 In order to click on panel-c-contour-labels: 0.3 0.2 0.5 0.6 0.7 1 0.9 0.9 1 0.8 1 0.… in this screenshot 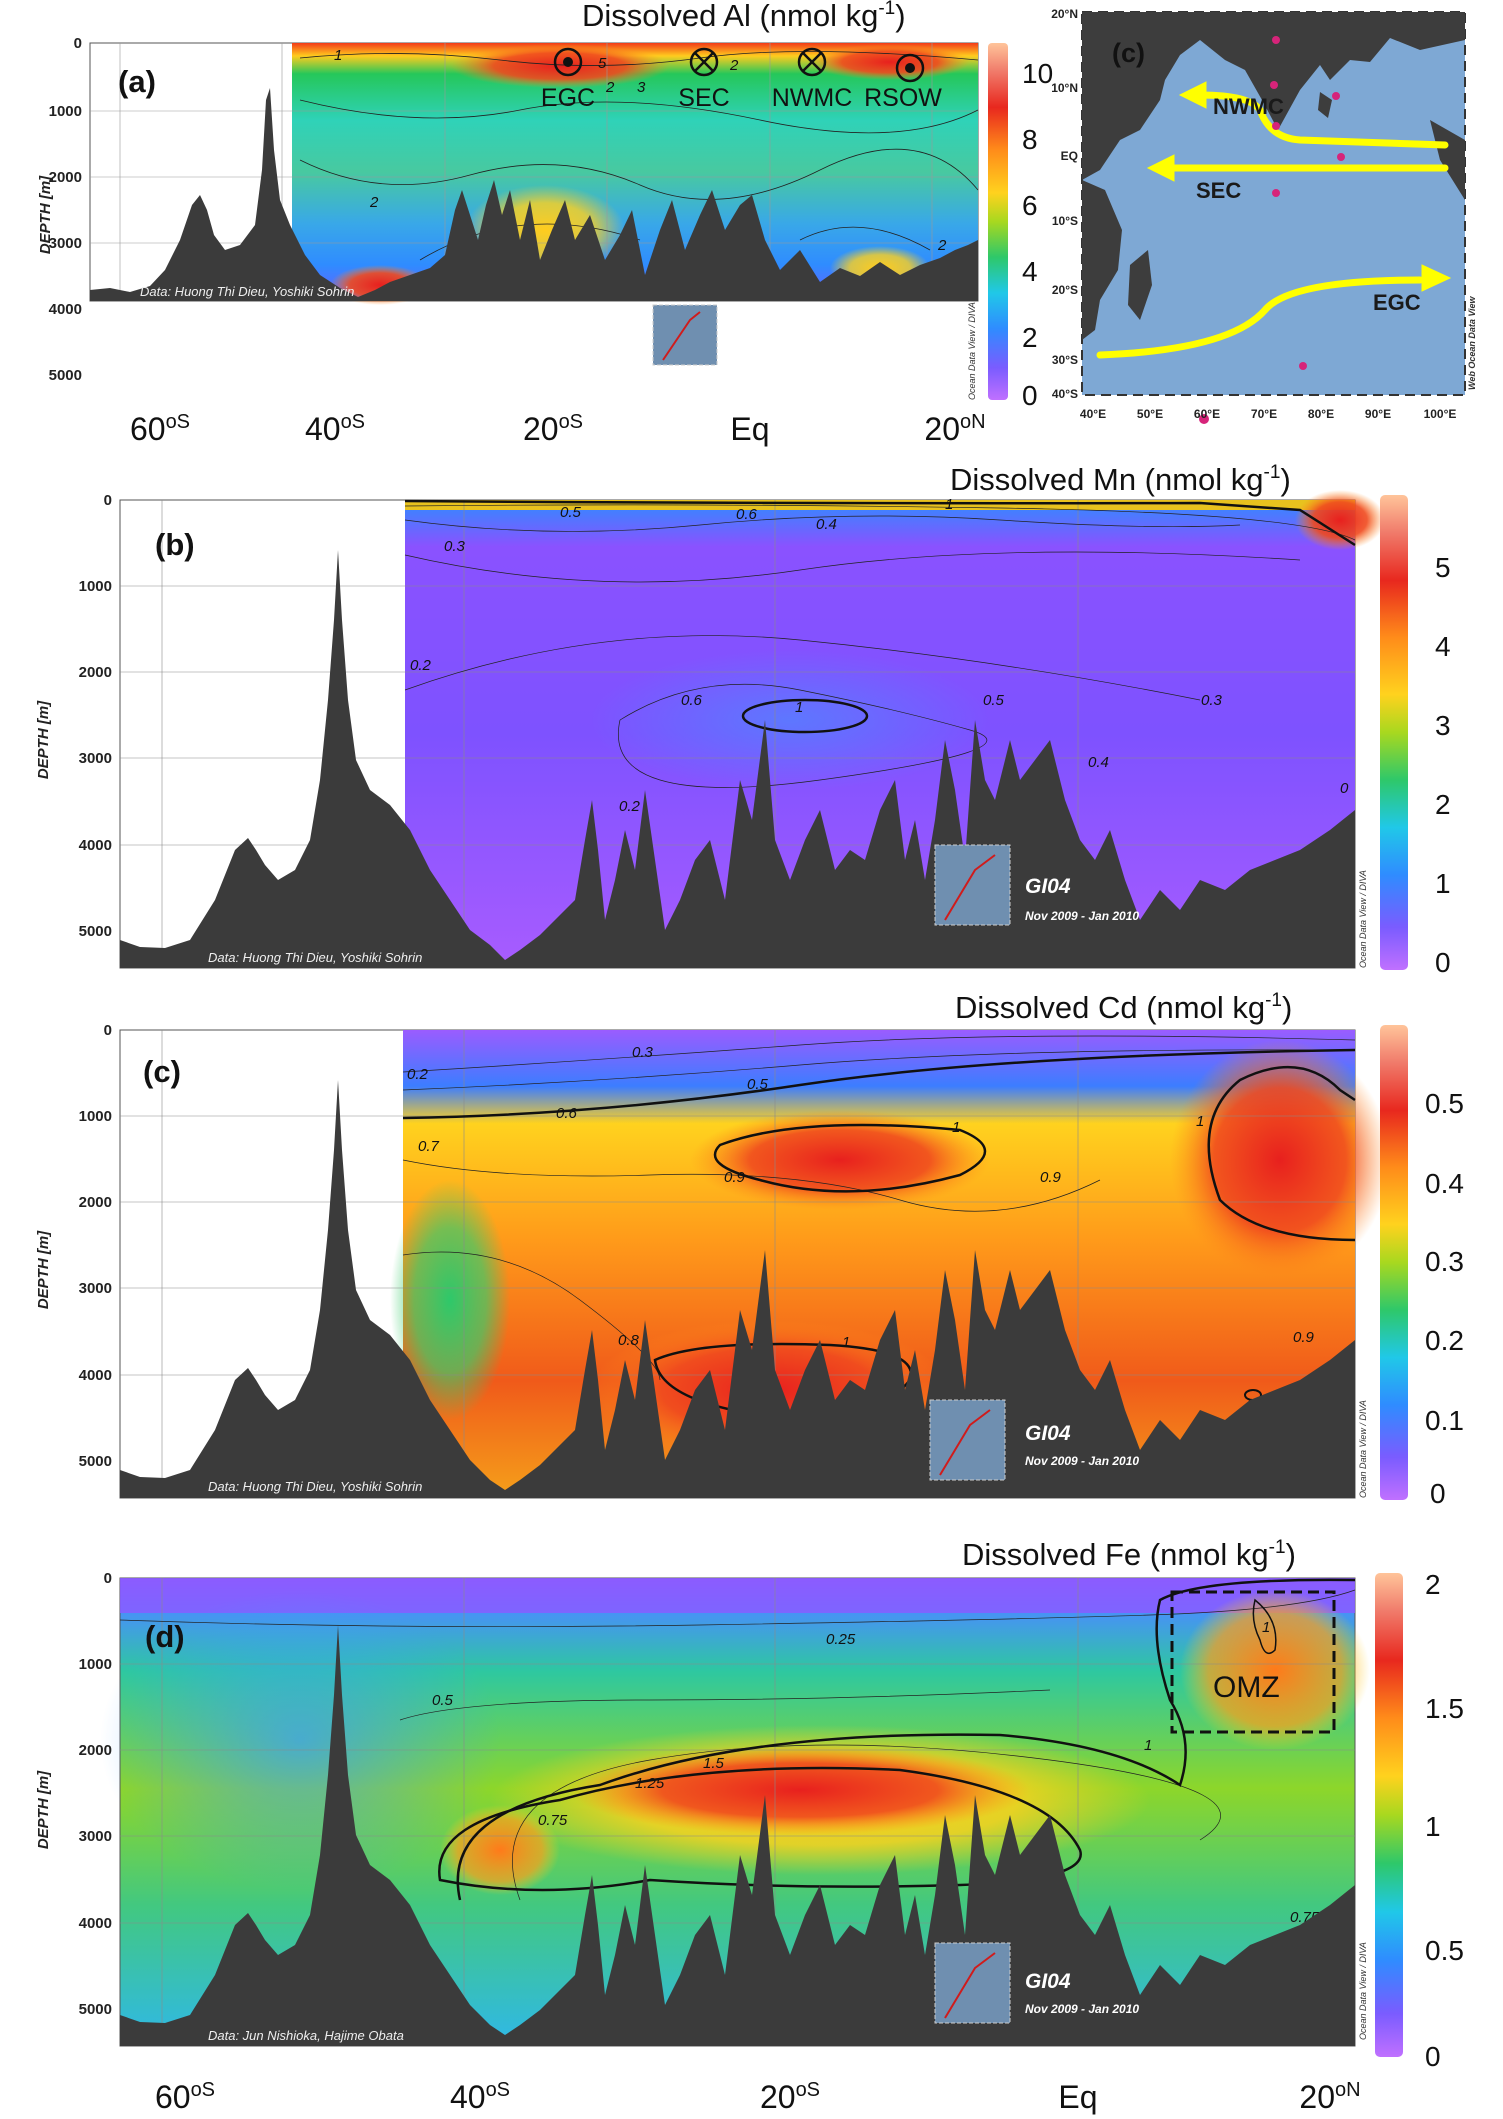, I will do `click(861, 1197)`.